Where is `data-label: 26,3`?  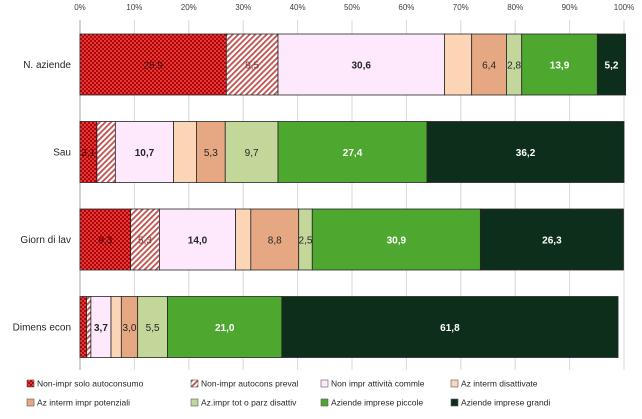
data-label: 26,3 is located at coordinates (552, 241).